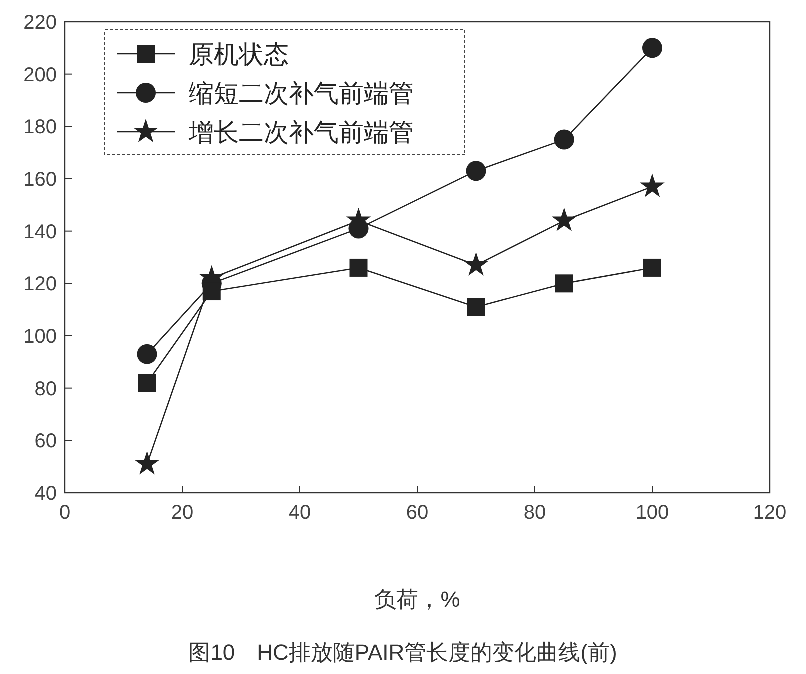 Image resolution: width=806 pixels, height=674 pixels. What do you see at coordinates (40, 75) in the screenshot?
I see `y-tick-label: 200` at bounding box center [40, 75].